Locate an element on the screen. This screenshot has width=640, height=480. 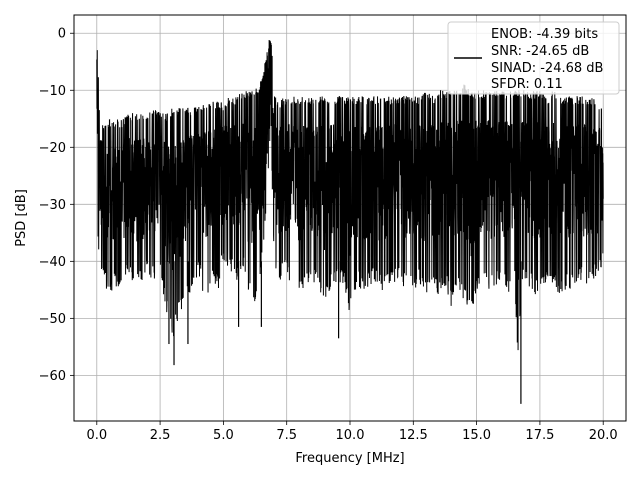
x-axis: 0.0 2.5 5.0 7.5 10.0 12.5 15.0 17.5 20.0 is located at coordinates (352, 432).